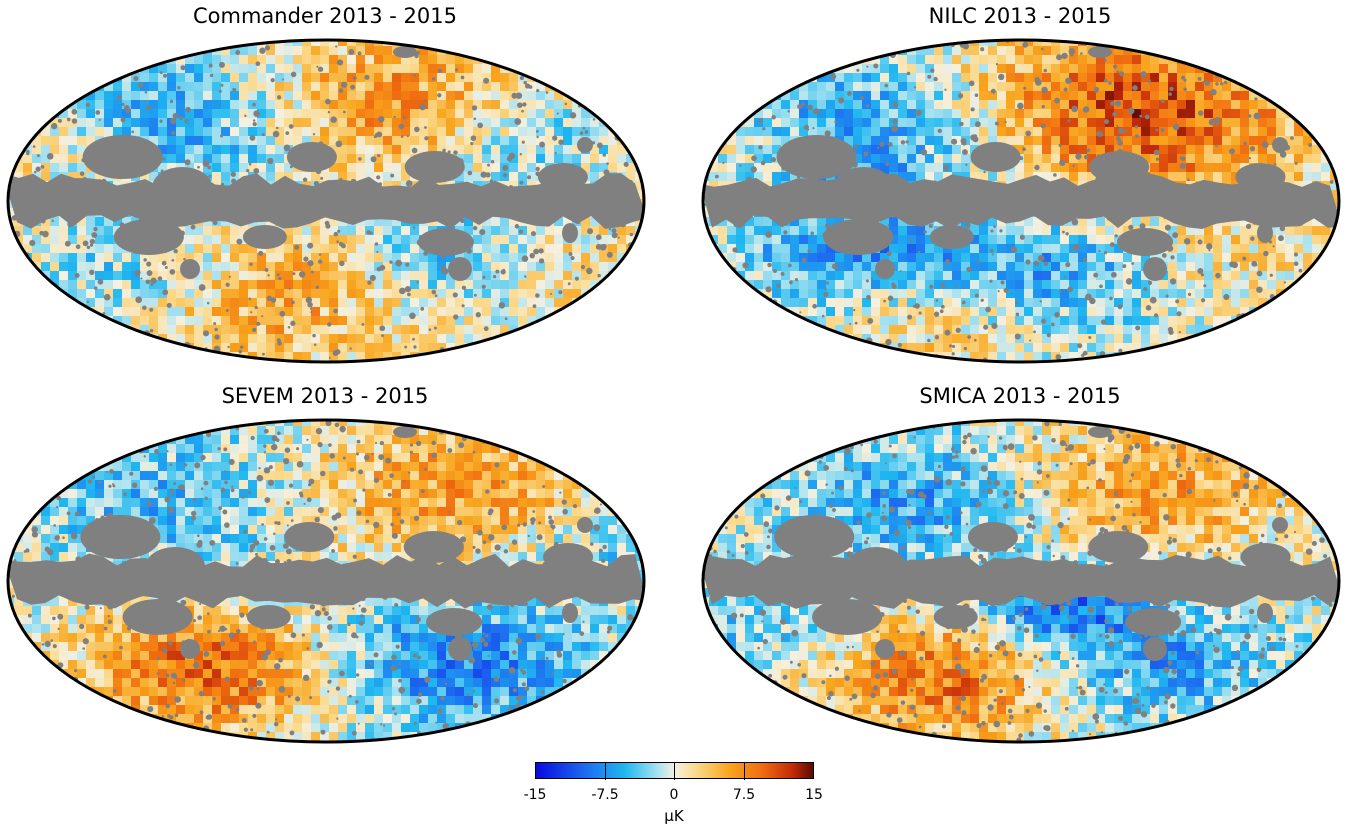  I want to click on panel-title-sevem: SEVEM 2013 - 2015, so click(325, 396).